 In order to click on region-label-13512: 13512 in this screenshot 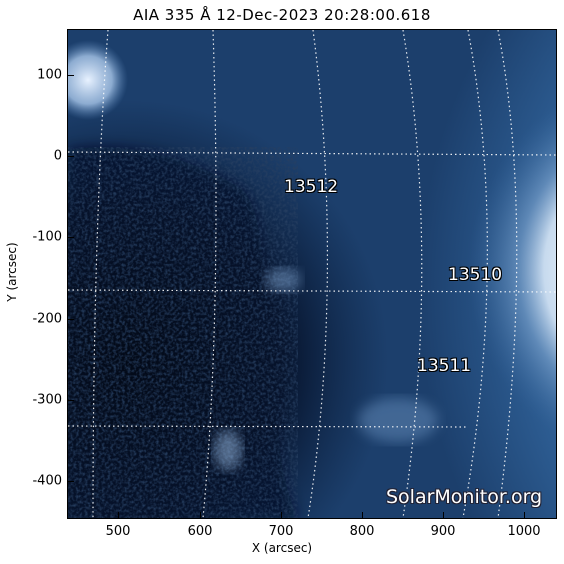, I will do `click(311, 187)`.